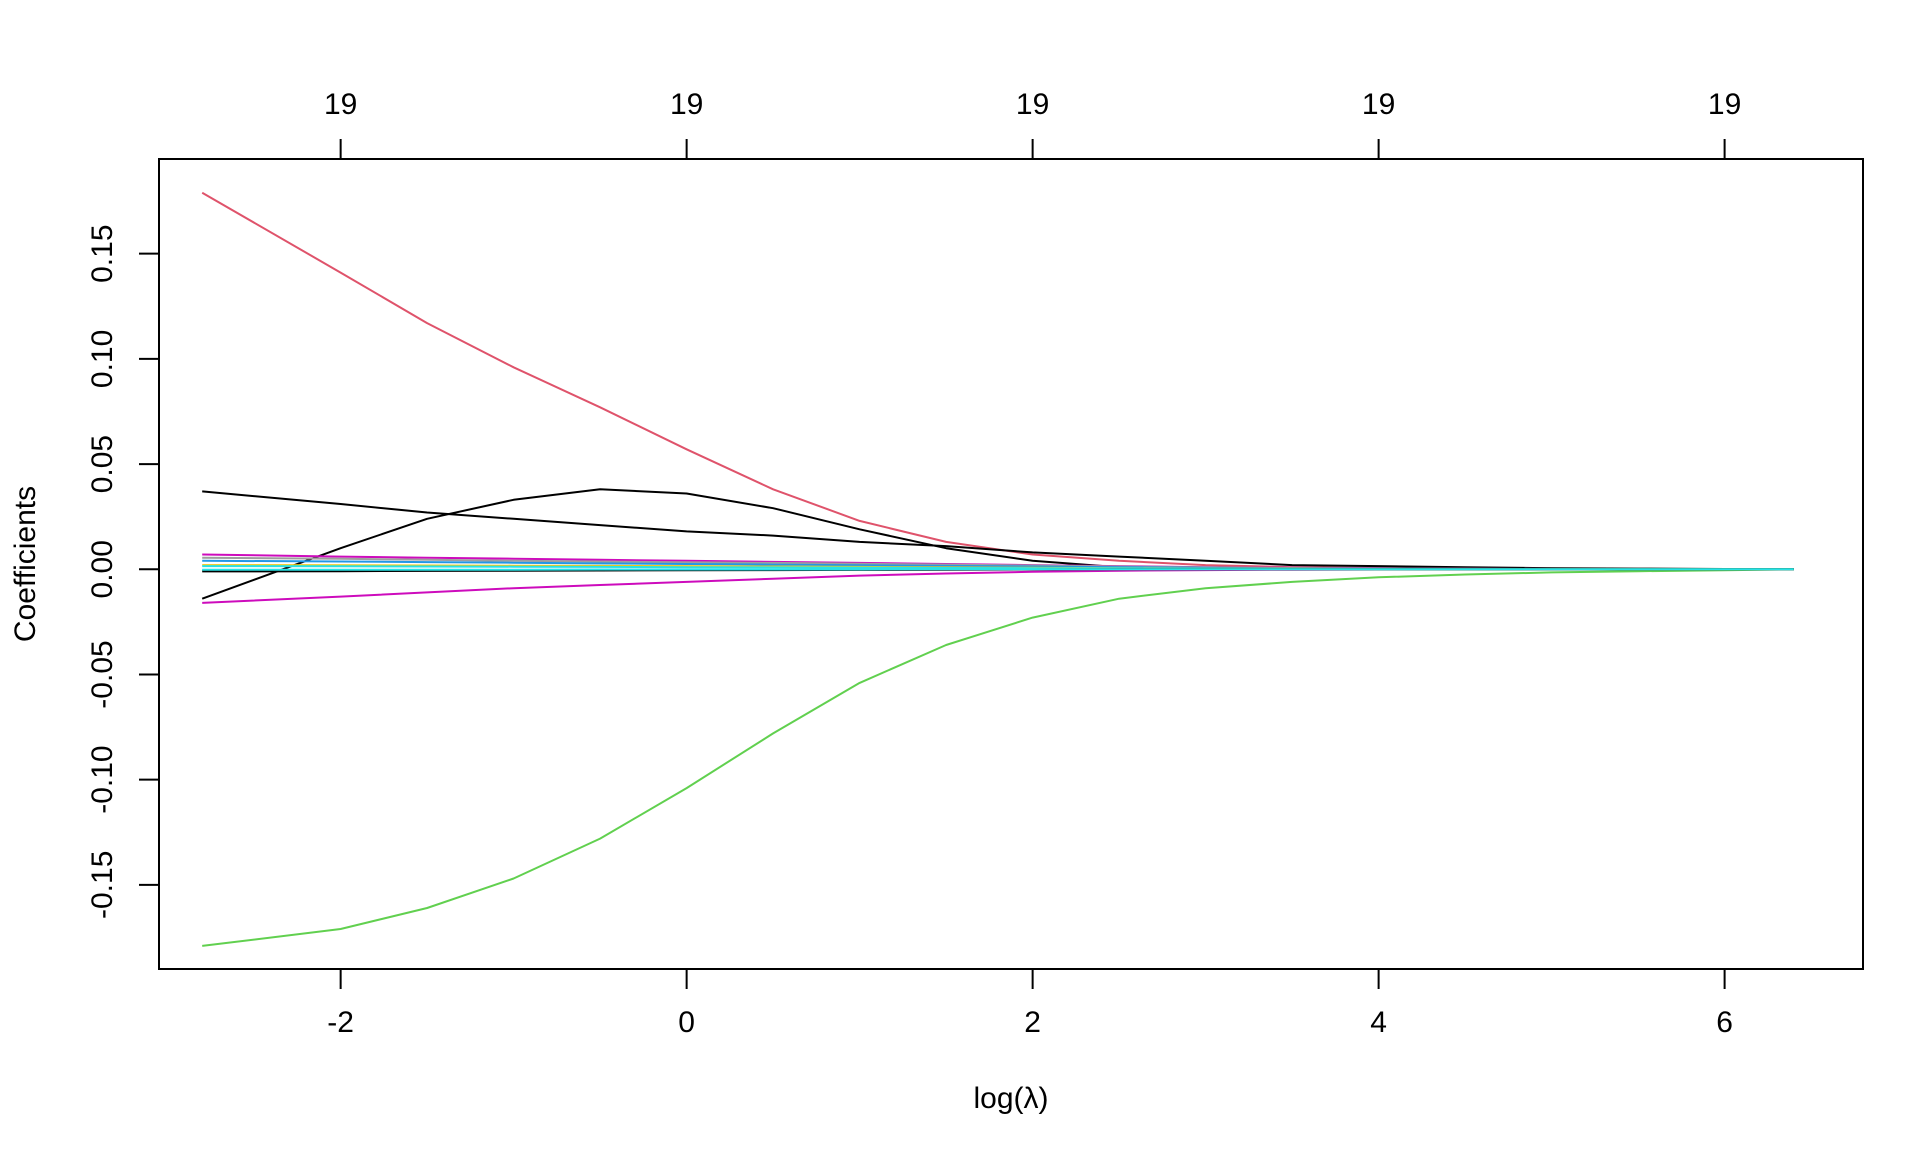 The width and height of the screenshot is (1920, 1157). I want to click on x-tick-label: 6, so click(1724, 1022).